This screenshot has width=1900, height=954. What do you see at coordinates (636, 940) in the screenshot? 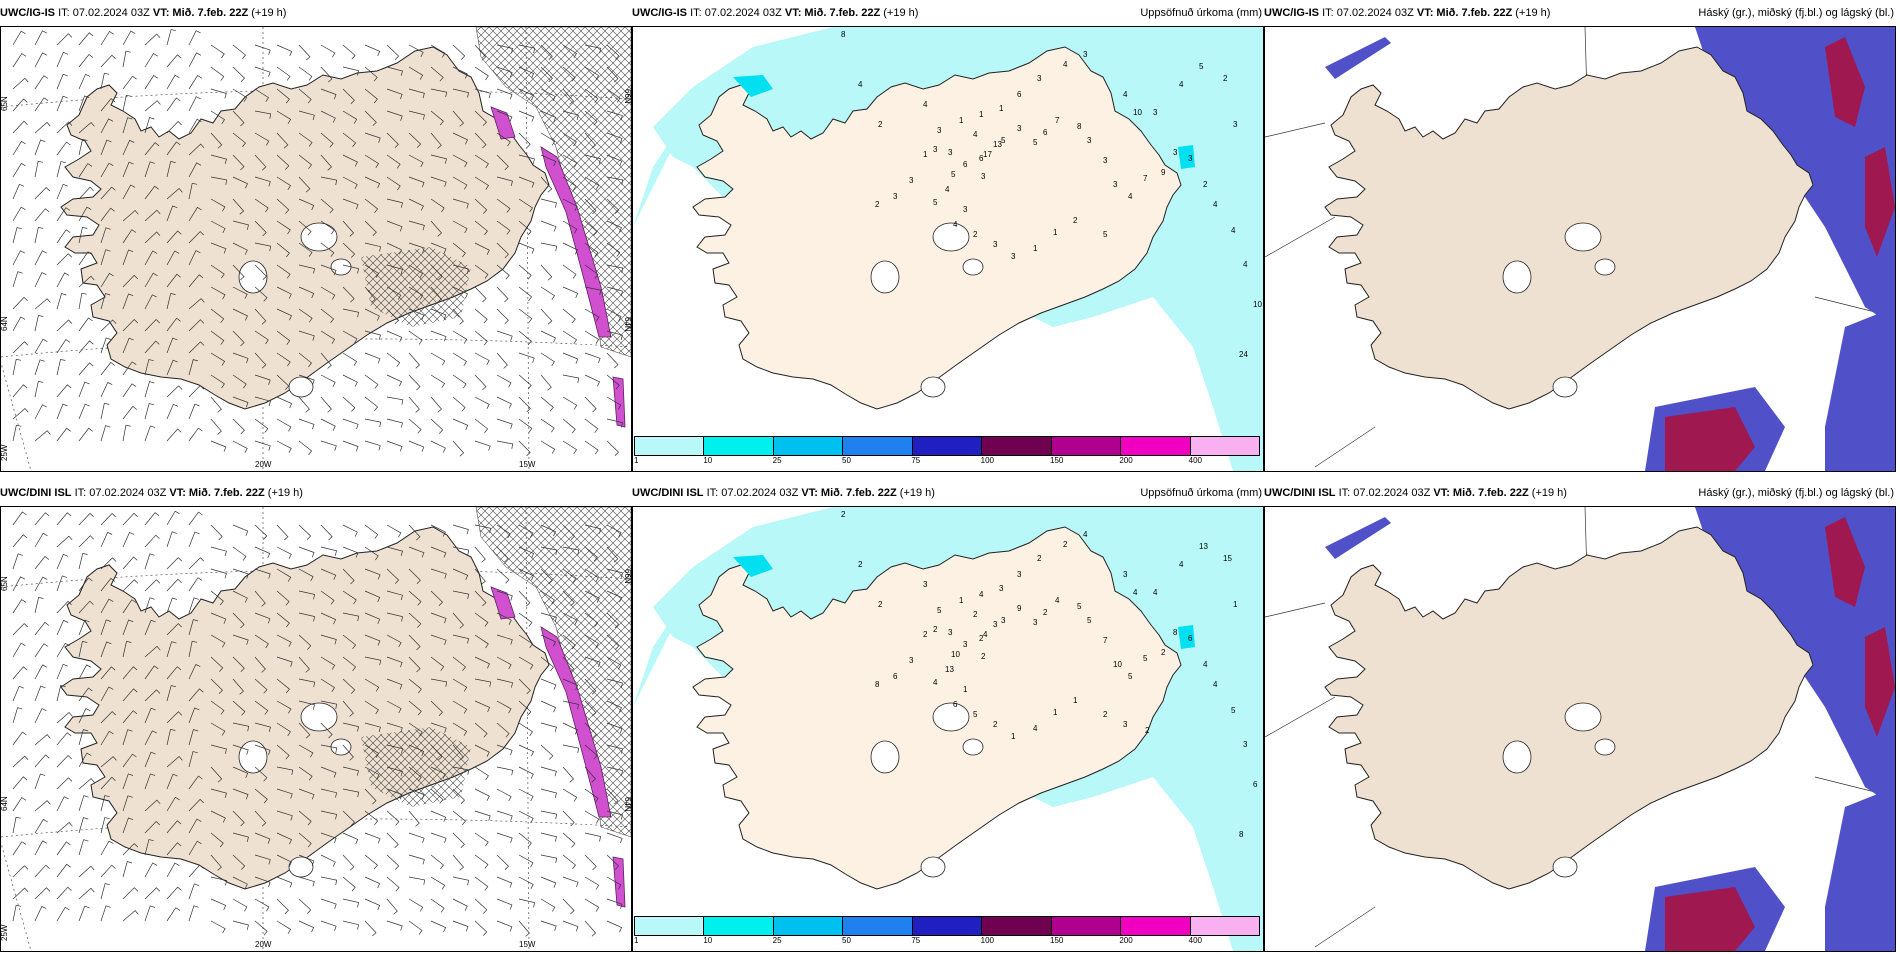
I see `colorbar-tick-label: 1` at bounding box center [636, 940].